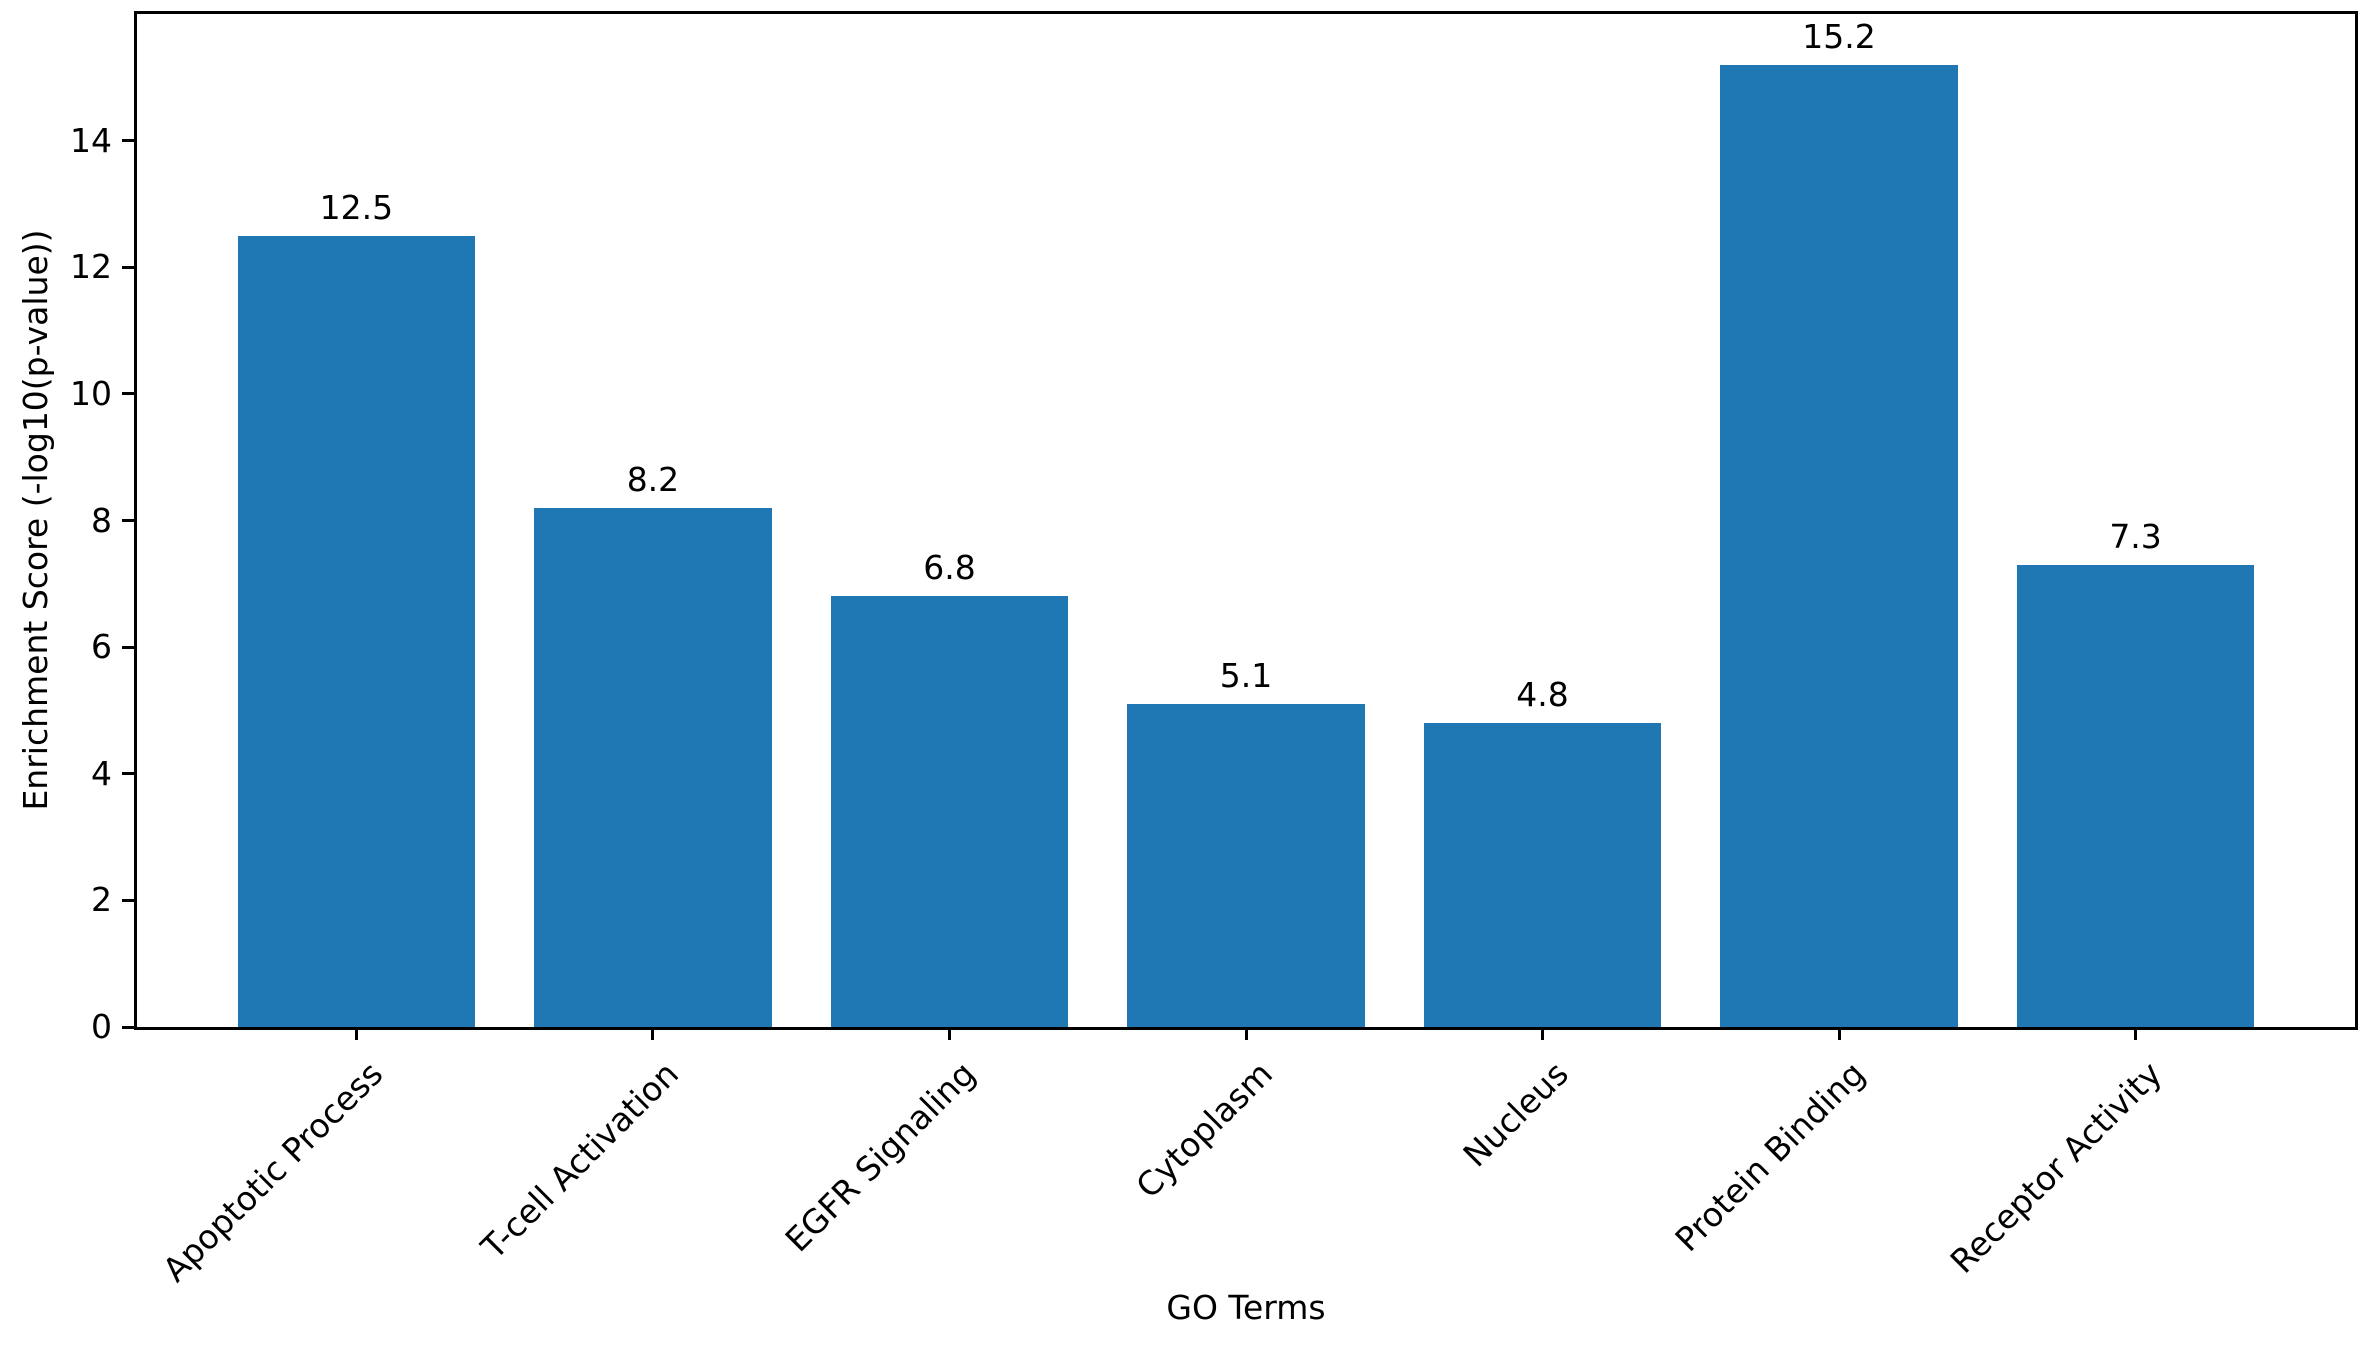 Image resolution: width=2377 pixels, height=1346 pixels. What do you see at coordinates (949, 568) in the screenshot?
I see `bar-value-label-2: 6.8` at bounding box center [949, 568].